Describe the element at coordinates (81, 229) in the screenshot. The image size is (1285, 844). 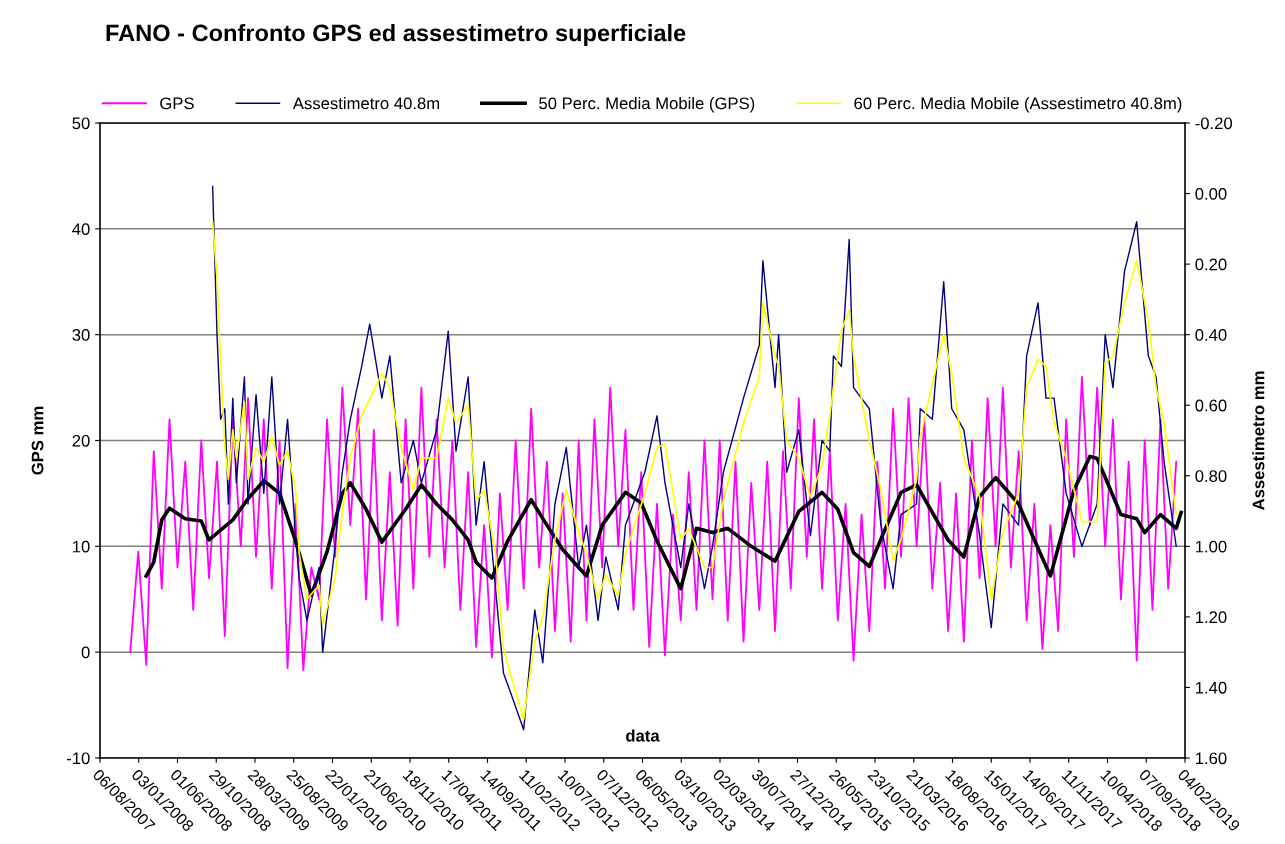
I see `y-tick-label: 40` at that location.